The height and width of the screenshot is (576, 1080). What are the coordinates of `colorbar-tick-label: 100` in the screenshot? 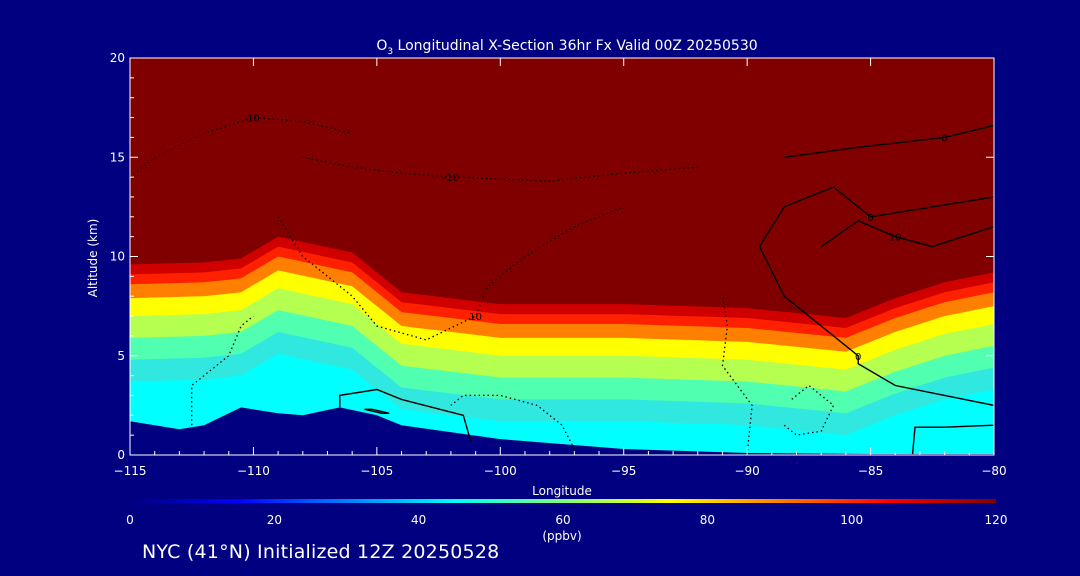 It's located at (851, 520).